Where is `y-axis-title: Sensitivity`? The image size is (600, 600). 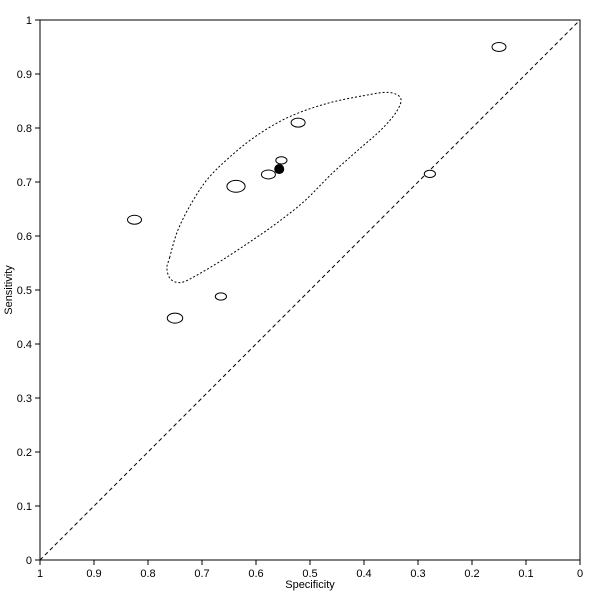
y-axis-title: Sensitivity is located at coordinates (9, 290).